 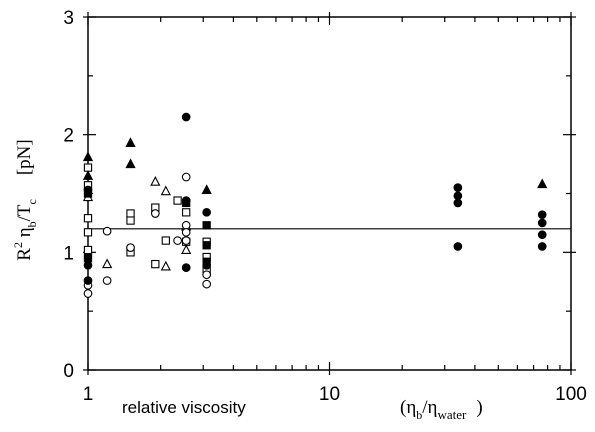 I want to click on x-label-part: b, so click(x=419, y=415).